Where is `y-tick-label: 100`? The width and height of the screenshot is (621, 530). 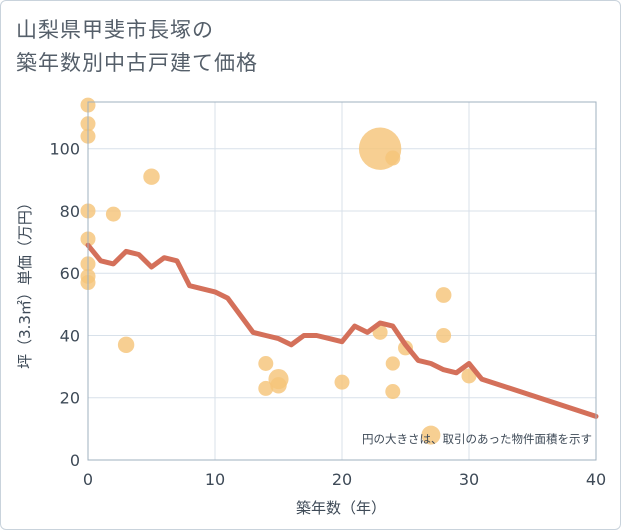
y-tick-label: 100 is located at coordinates (64, 149).